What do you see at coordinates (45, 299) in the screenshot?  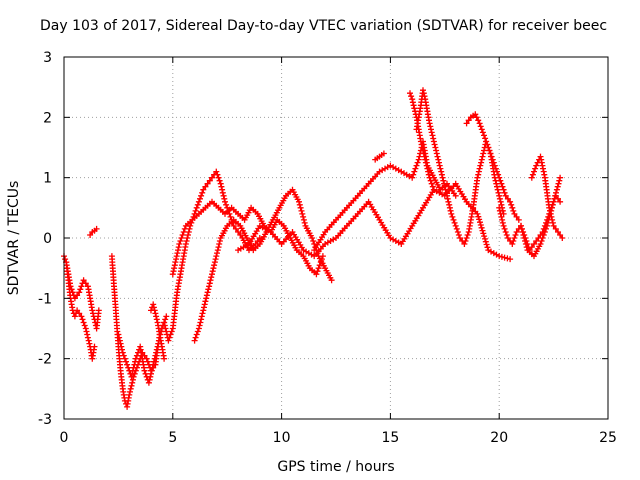 I see `y-tick-label: -1` at bounding box center [45, 299].